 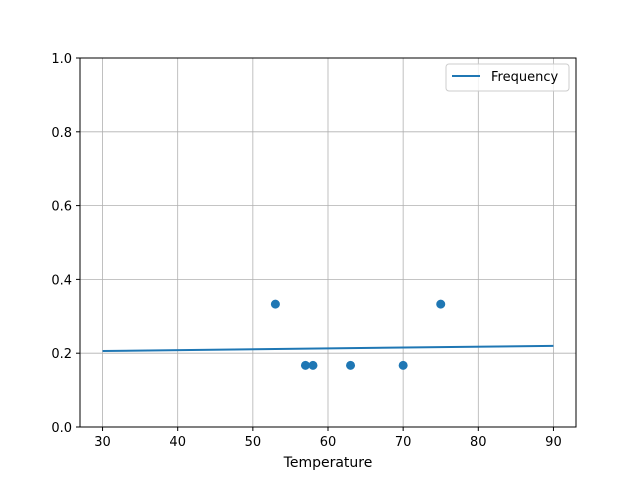 I want to click on x-tick-label: 40, so click(x=177, y=442).